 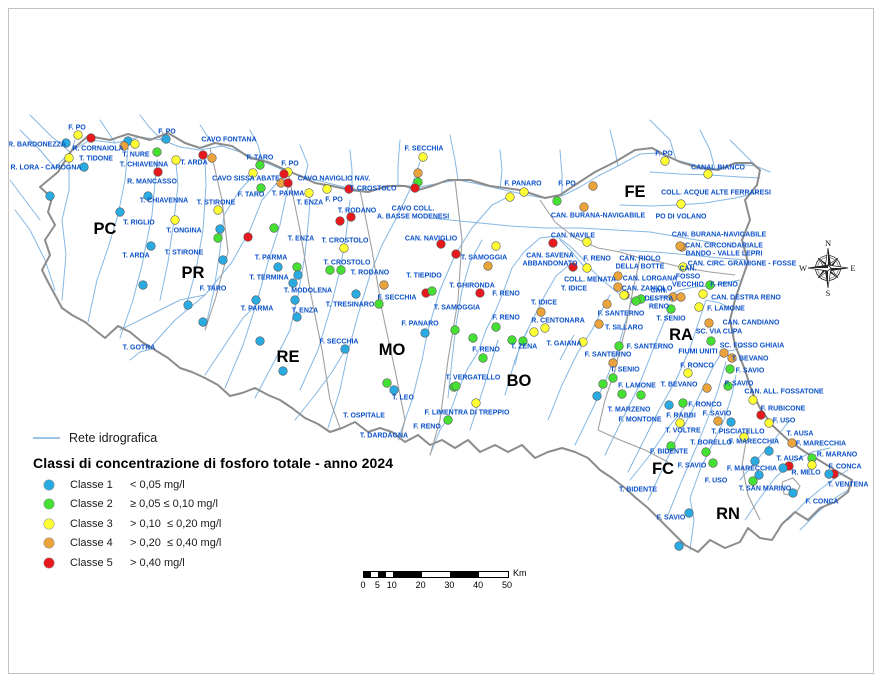 What do you see at coordinates (573, 236) in the screenshot?
I see `station-label: CAN. NAVILE` at bounding box center [573, 236].